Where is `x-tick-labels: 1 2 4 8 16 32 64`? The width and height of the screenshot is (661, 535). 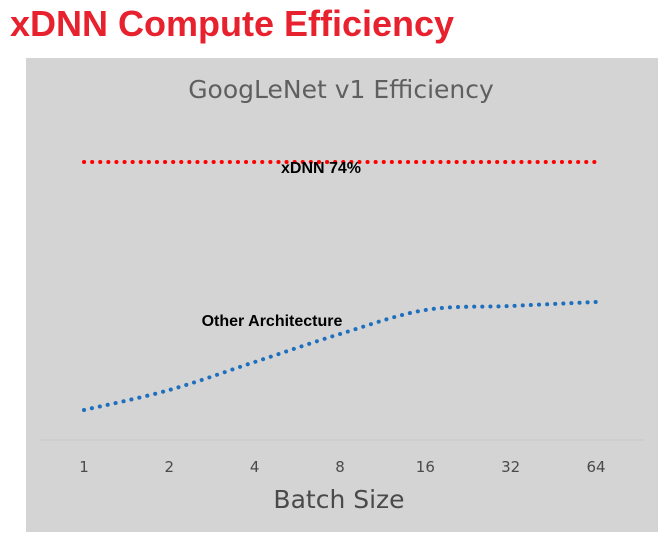
x-tick-labels: 1 2 4 8 16 32 64 is located at coordinates (342, 467).